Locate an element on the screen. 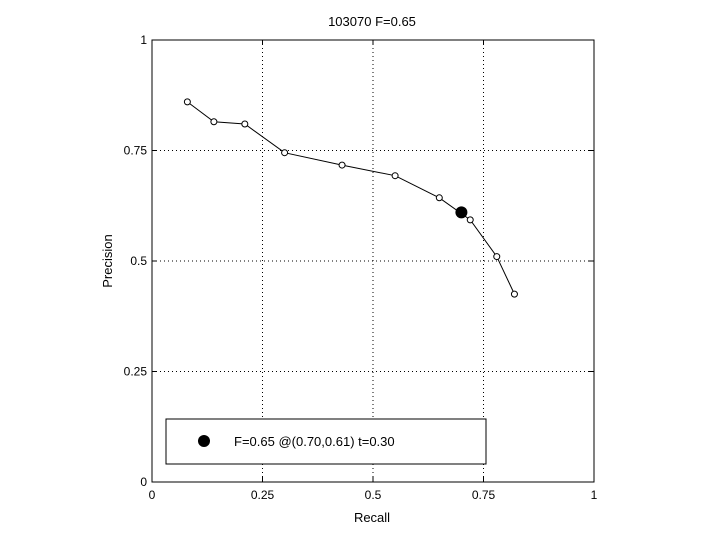  x-tick-label: 0.25 is located at coordinates (263, 495).